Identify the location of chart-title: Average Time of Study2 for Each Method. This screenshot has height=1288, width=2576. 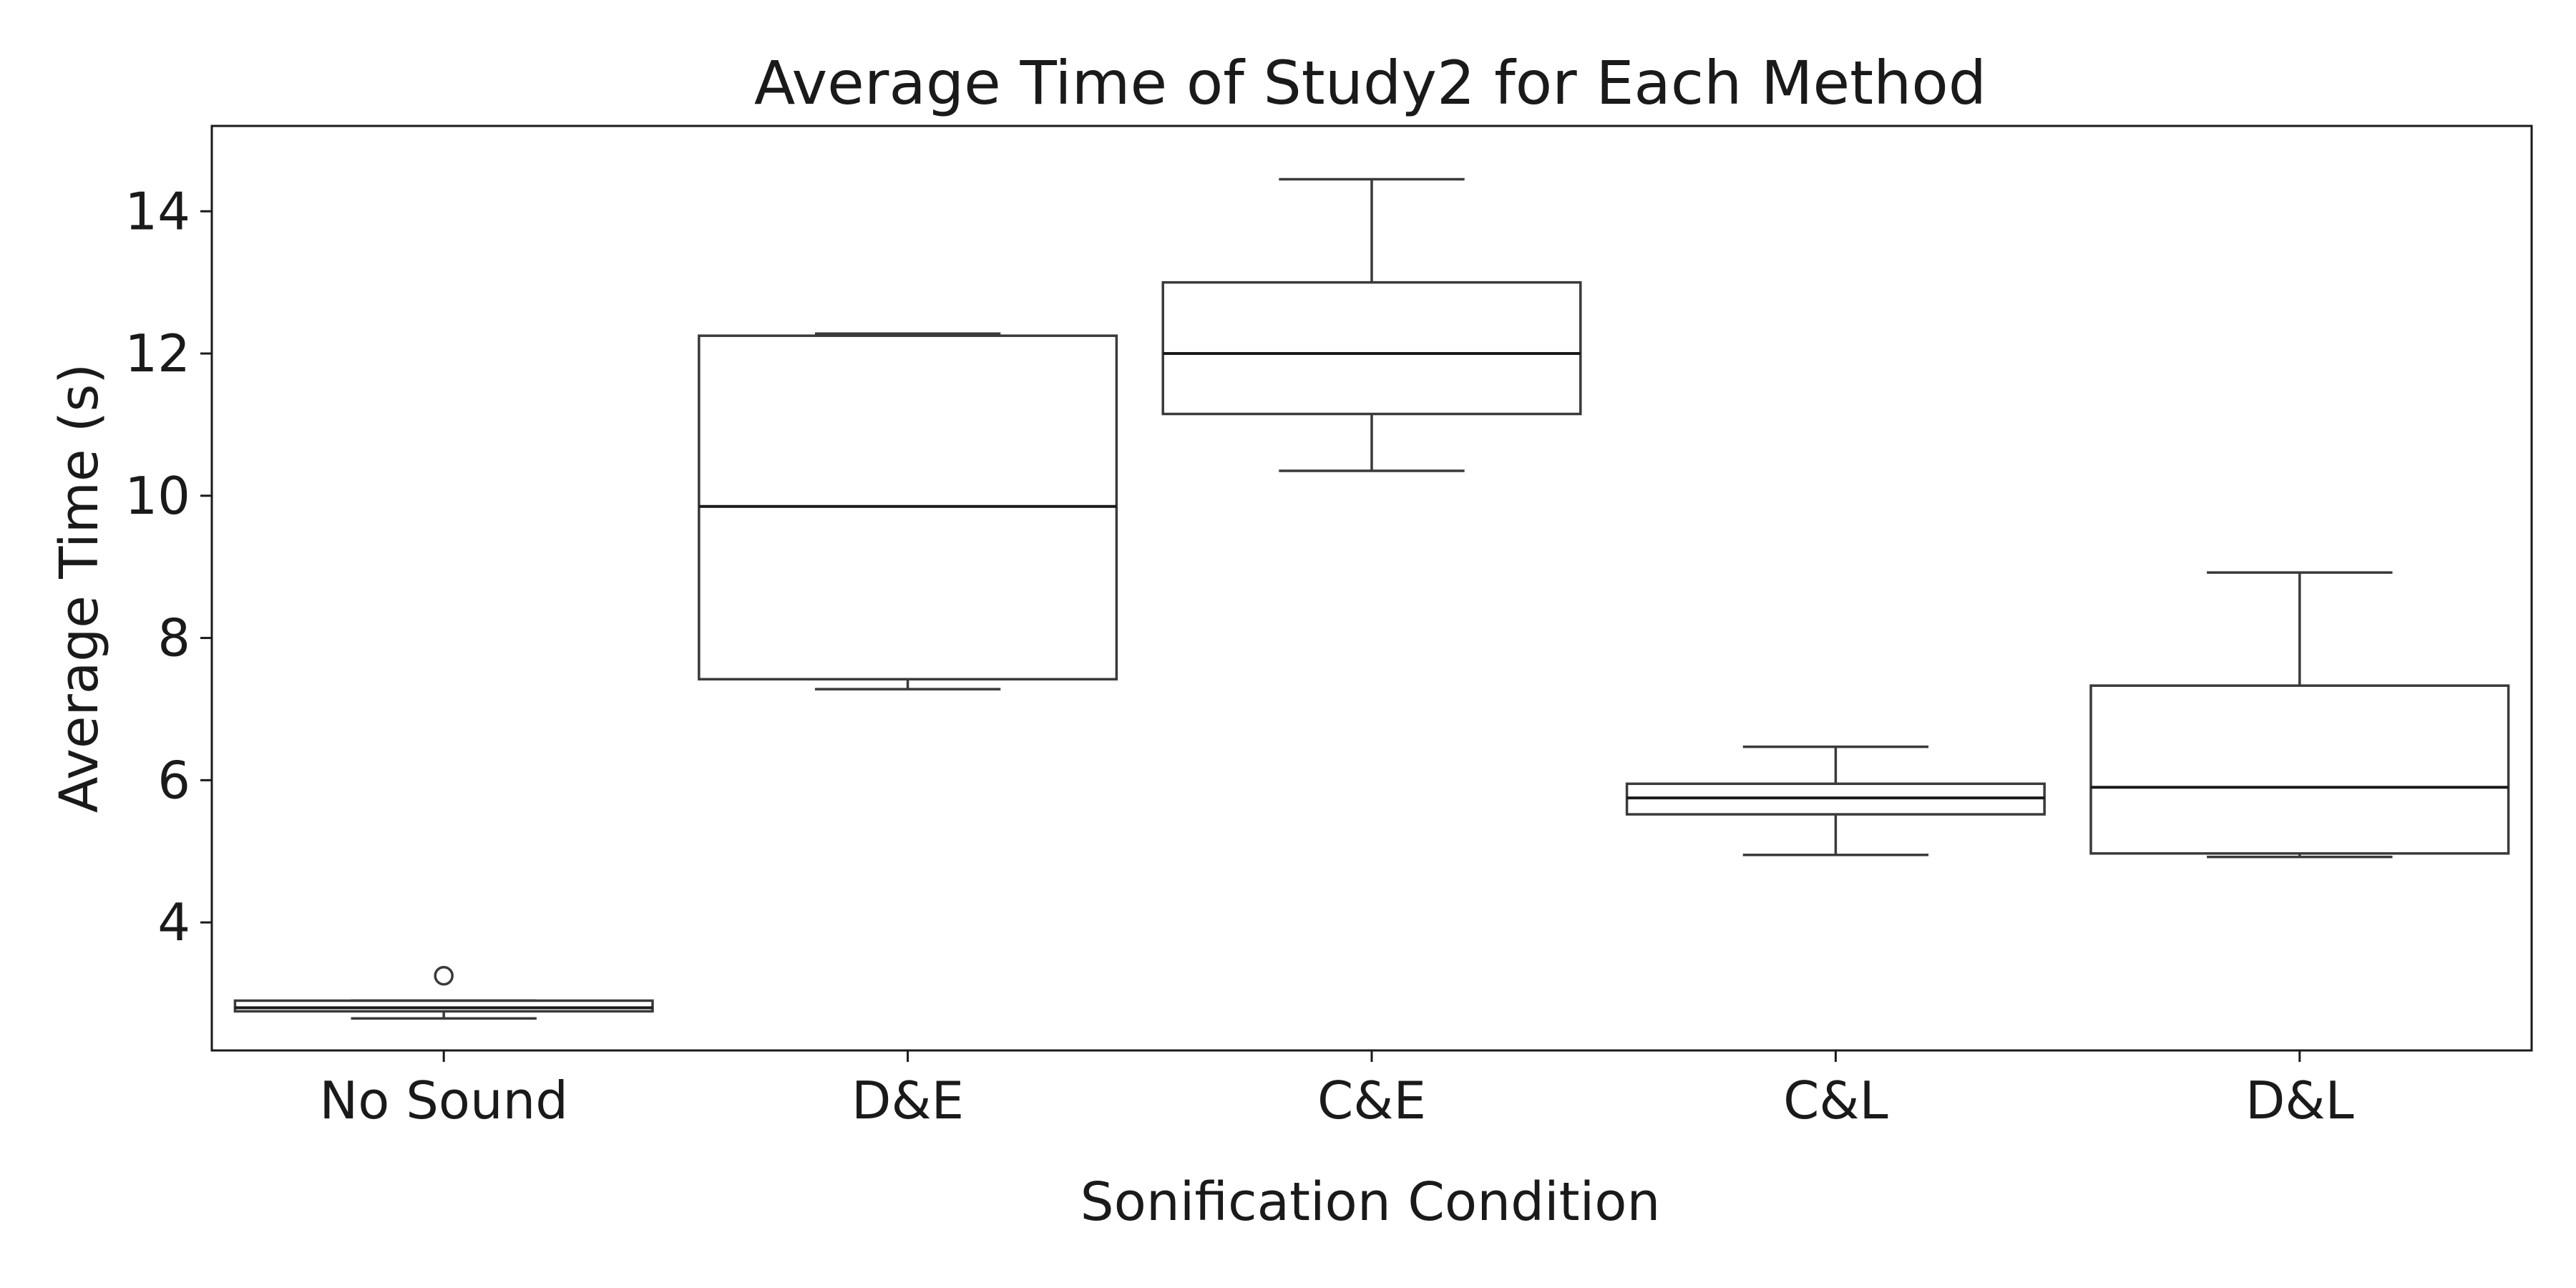
(1370, 83).